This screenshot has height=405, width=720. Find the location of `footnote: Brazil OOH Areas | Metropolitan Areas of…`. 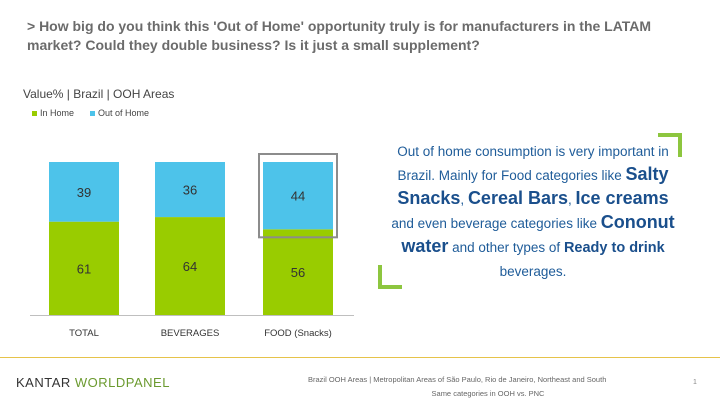

footnote: Brazil OOH Areas | Metropolitan Areas of… is located at coordinates (478, 387).